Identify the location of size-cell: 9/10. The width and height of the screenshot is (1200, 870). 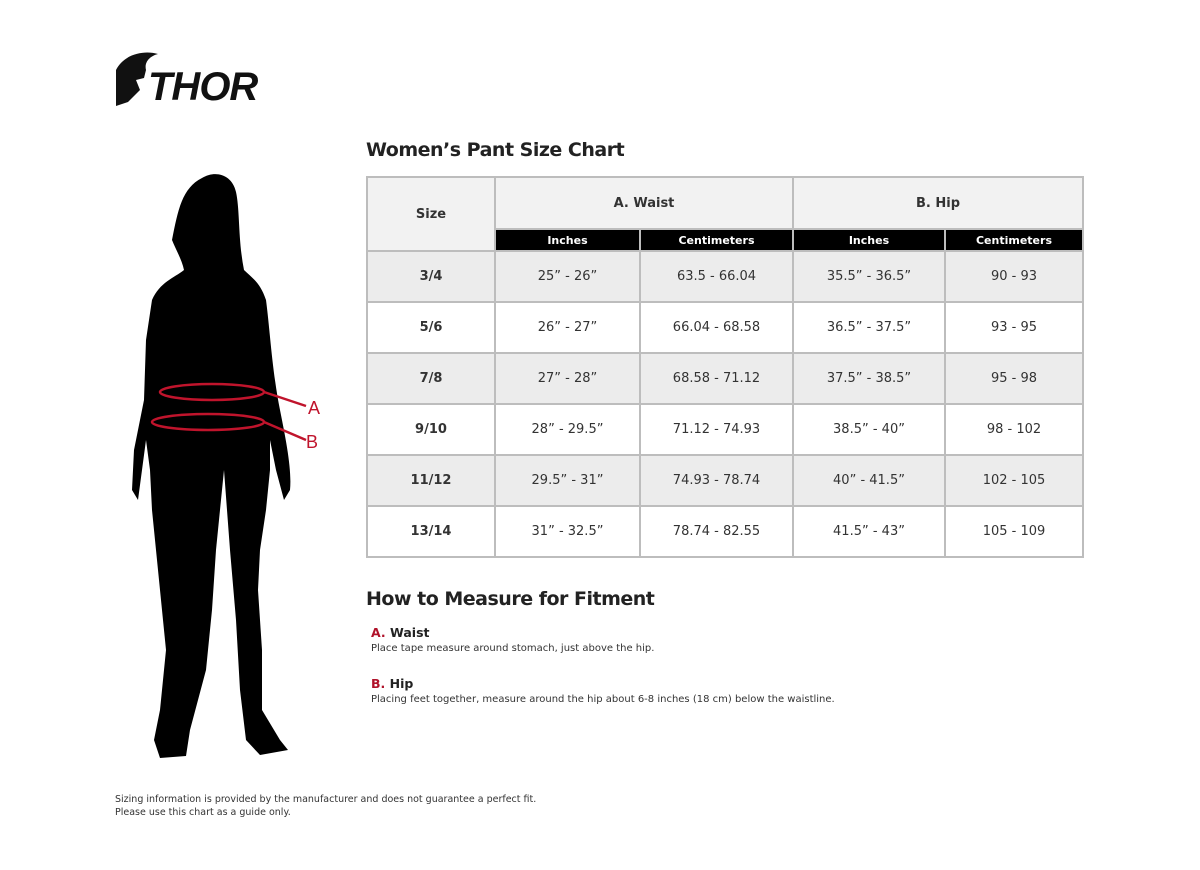
(431, 429).